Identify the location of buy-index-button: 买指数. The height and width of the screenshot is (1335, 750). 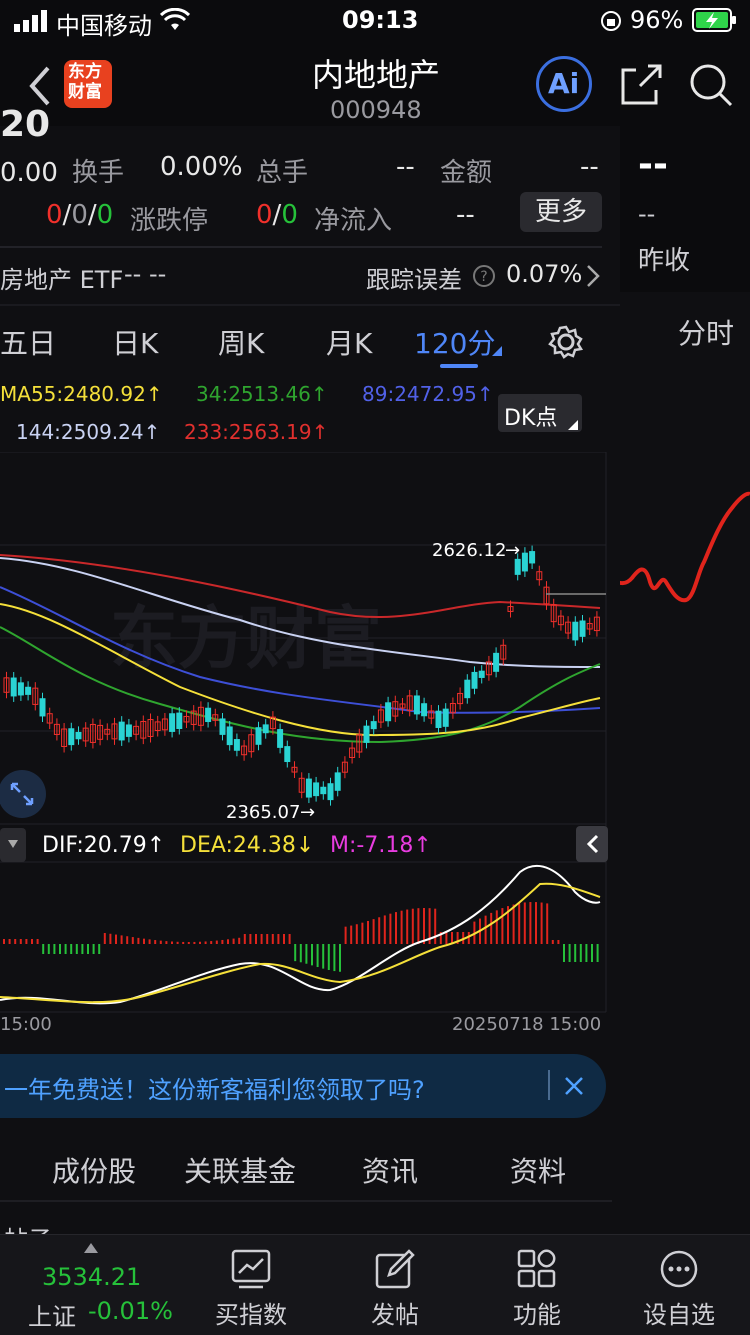
(251, 1285).